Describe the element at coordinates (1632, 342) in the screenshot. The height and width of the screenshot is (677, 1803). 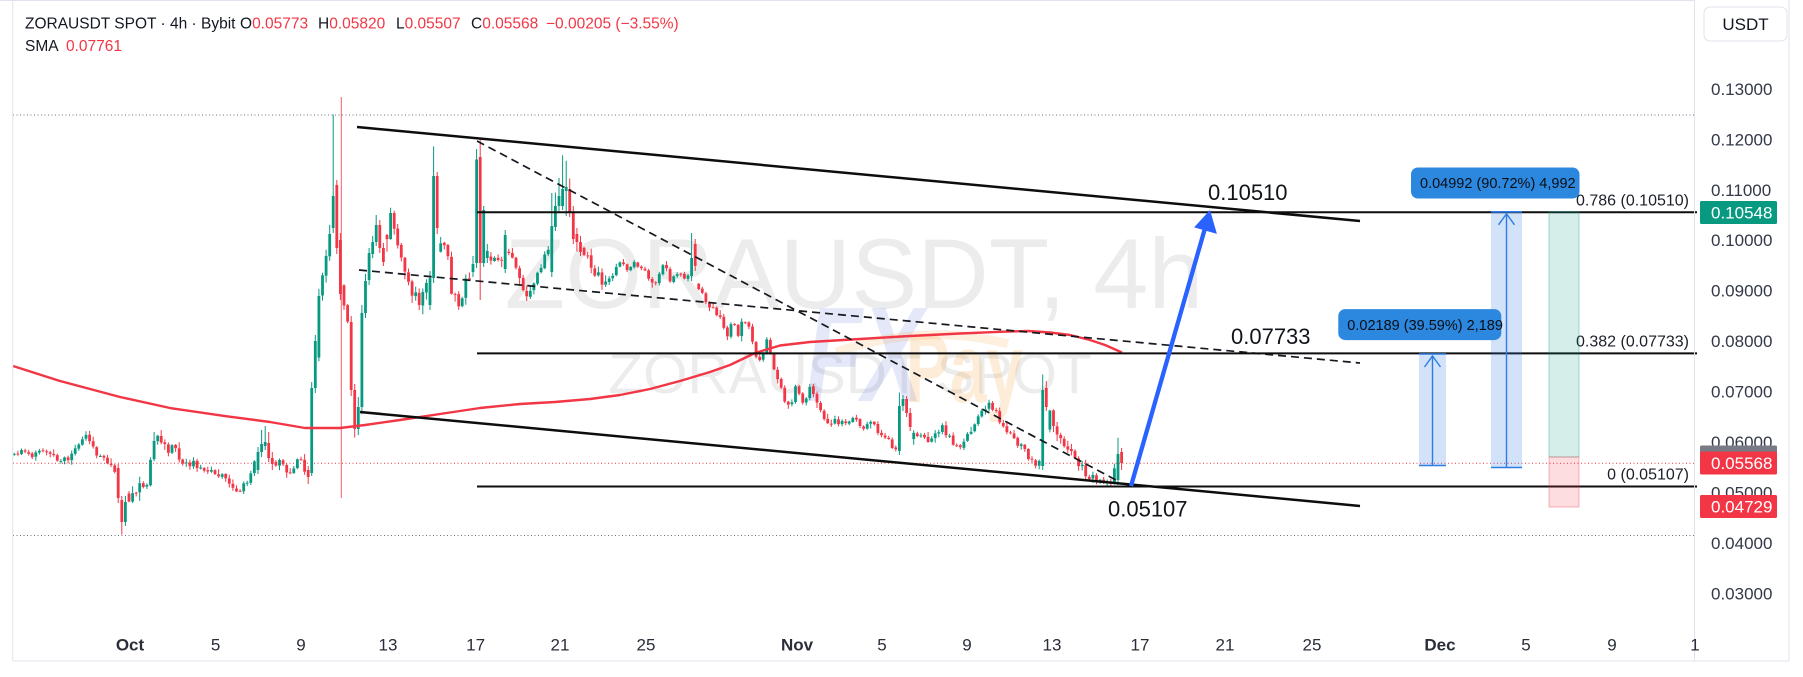
I see `svg-text: 0.382 (0.07733)` at that location.